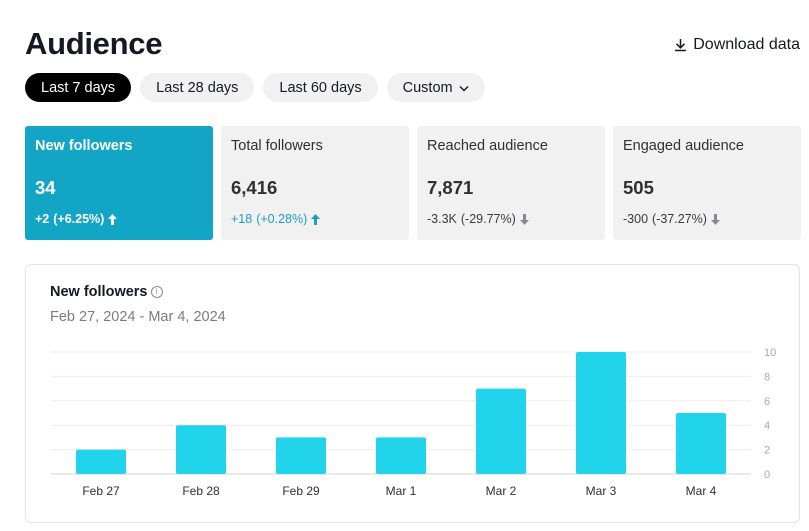 The height and width of the screenshot is (531, 809). Describe the element at coordinates (156, 292) in the screenshot. I see `info-icon: i` at that location.